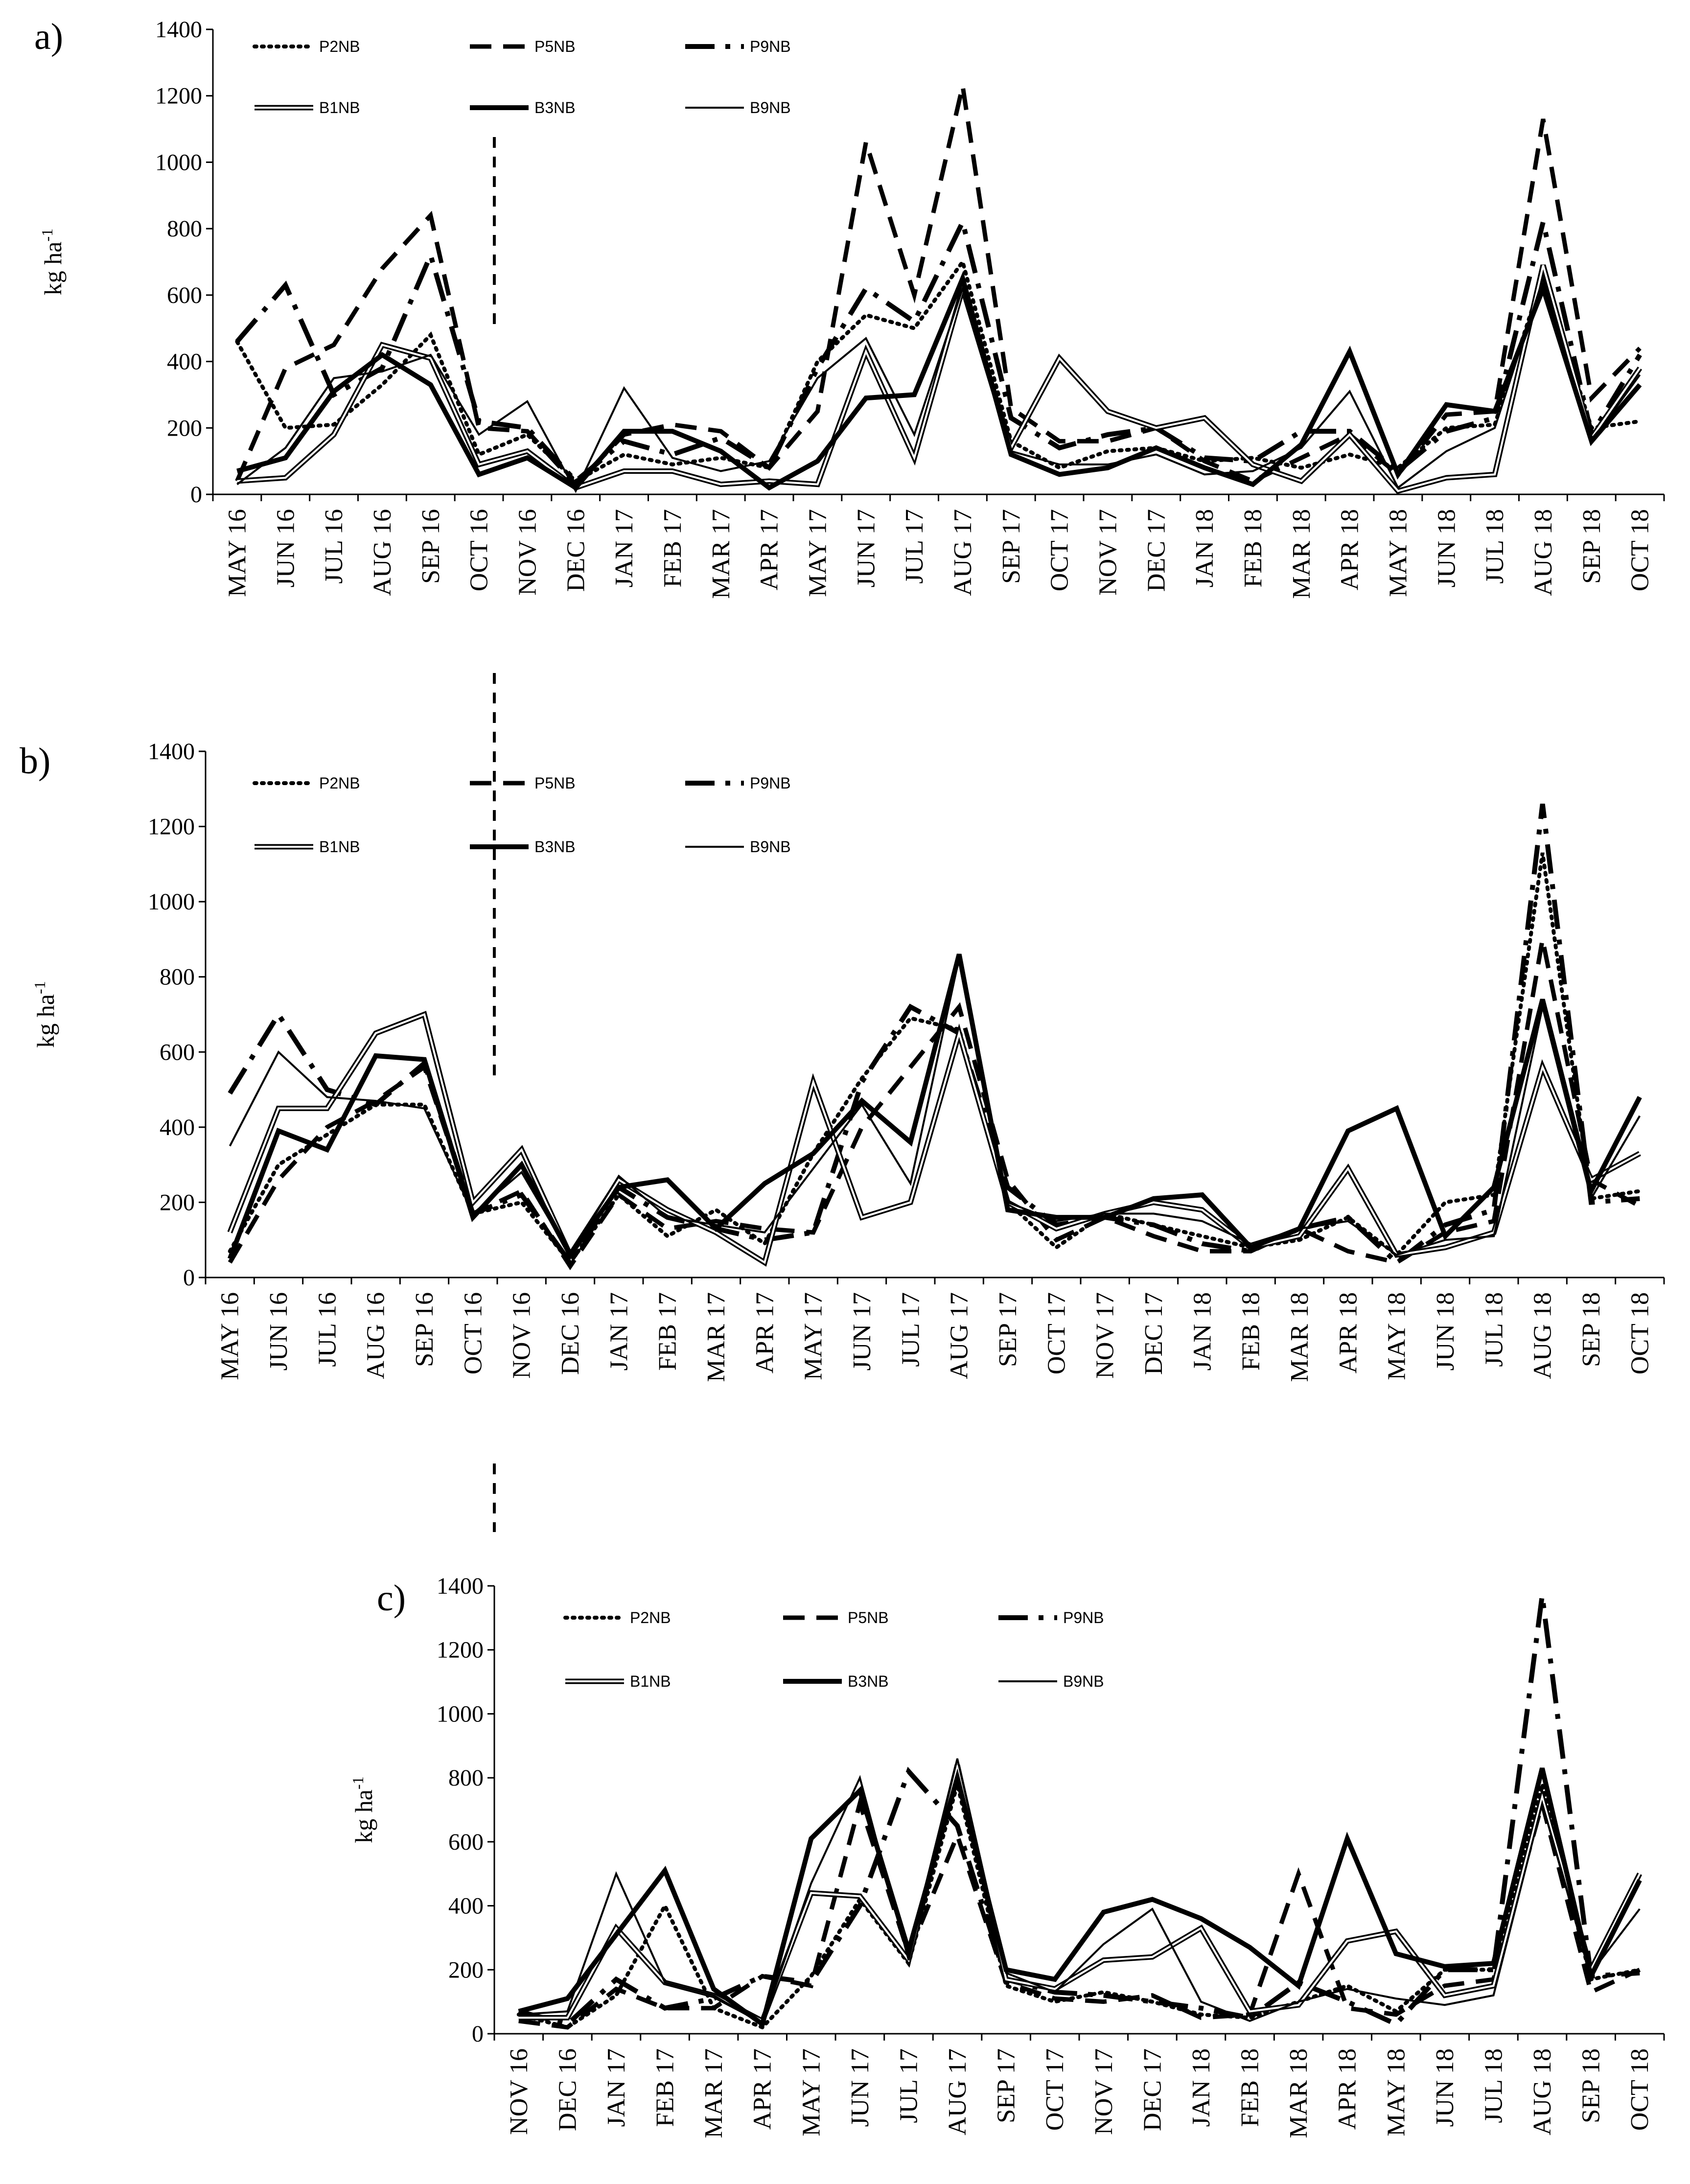 The width and height of the screenshot is (1690, 2184). I want to click on panel-label: c), so click(392, 1598).